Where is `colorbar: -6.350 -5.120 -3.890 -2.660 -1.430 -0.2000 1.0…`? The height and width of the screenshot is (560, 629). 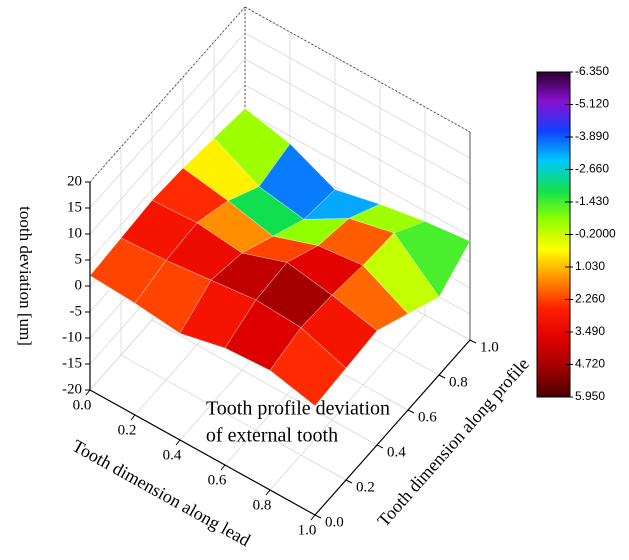
colorbar: -6.350 -5.120 -3.890 -2.660 -1.430 -0.2000 1.0… is located at coordinates (576, 233).